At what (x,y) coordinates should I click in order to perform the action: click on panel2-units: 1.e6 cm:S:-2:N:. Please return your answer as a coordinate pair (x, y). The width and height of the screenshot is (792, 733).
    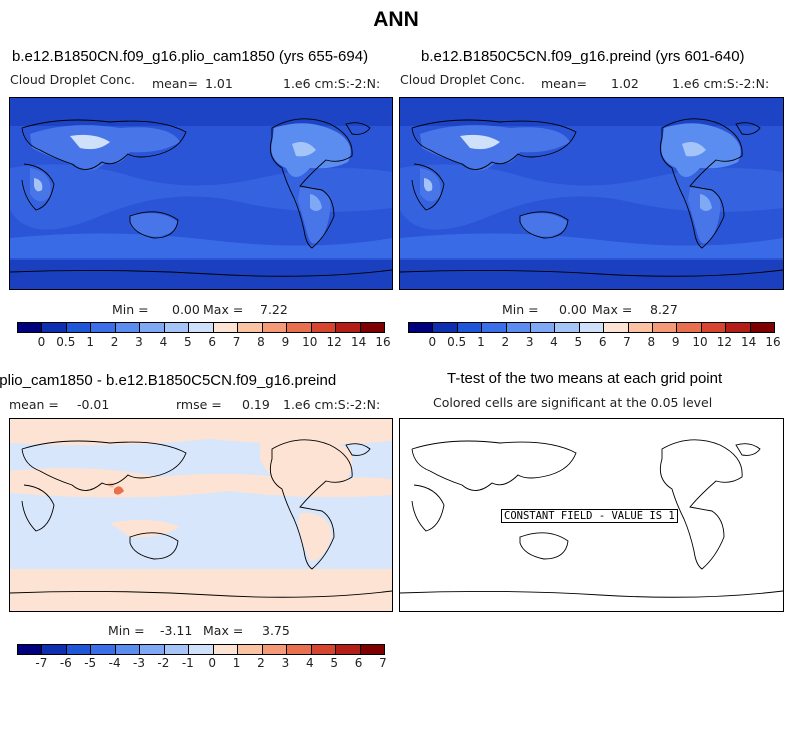
    Looking at the image, I should click on (721, 83).